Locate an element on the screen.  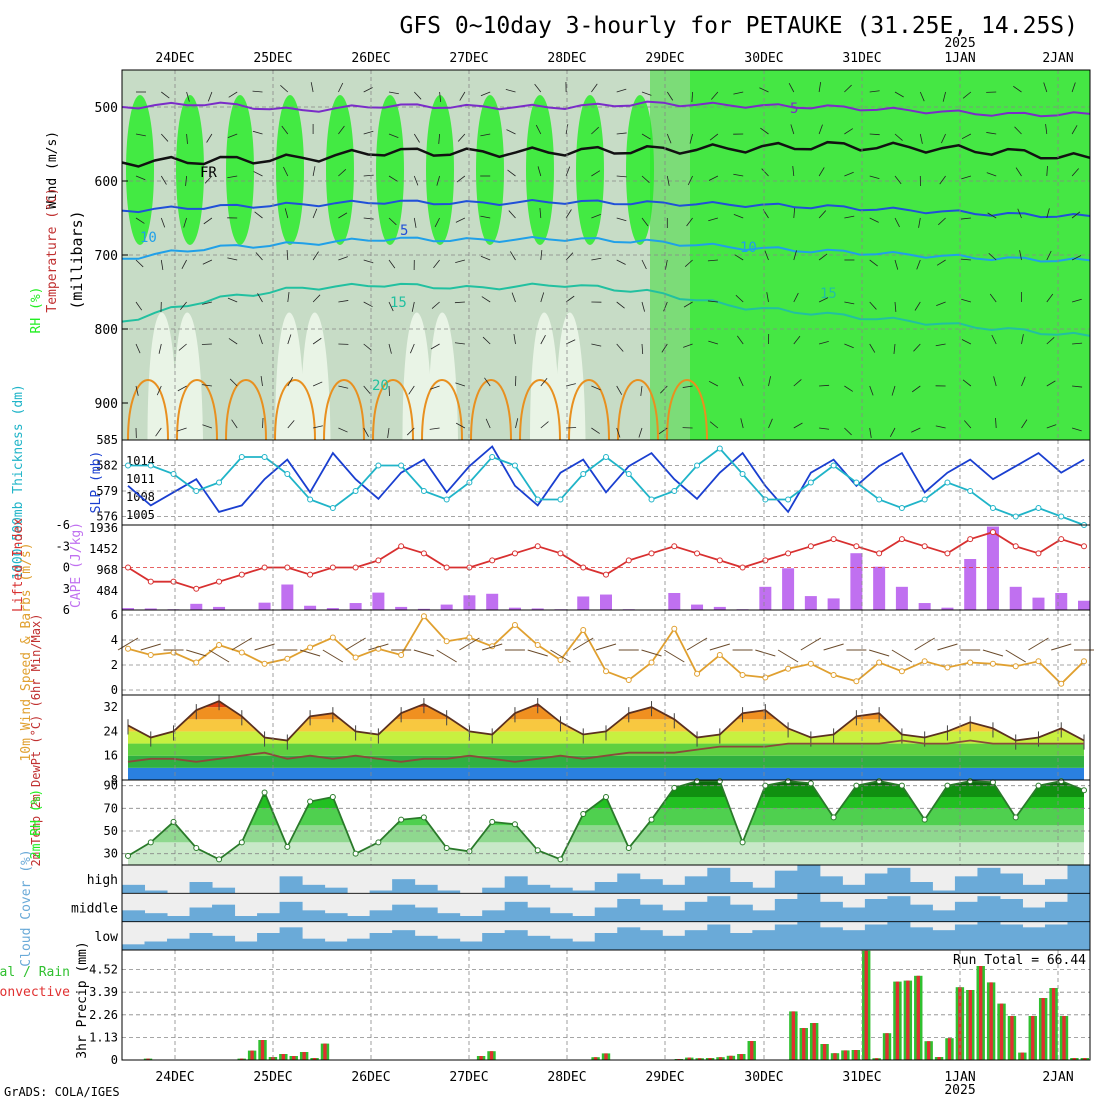
date-label-top: 28DEC is located at coordinates (566, 58).